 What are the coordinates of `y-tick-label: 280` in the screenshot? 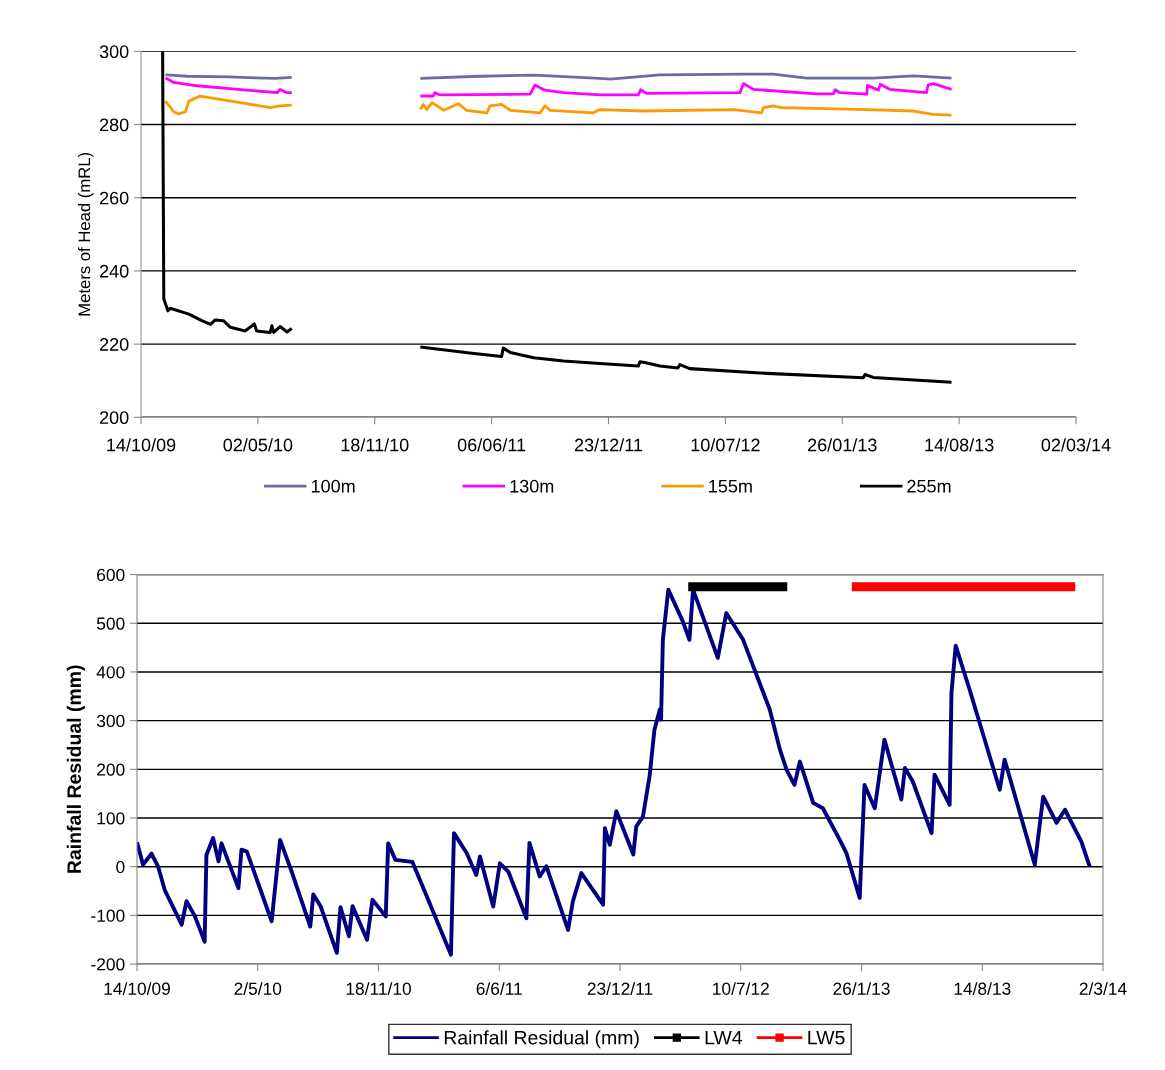 It's located at (114, 125).